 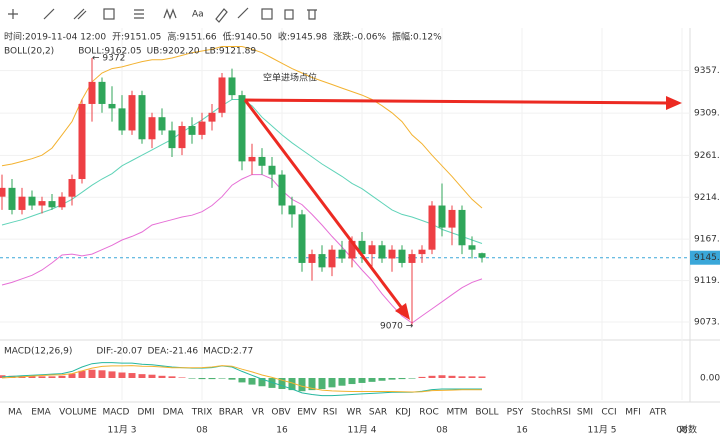 What do you see at coordinates (243, 13) in the screenshot?
I see `magnet-tool` at bounding box center [243, 13].